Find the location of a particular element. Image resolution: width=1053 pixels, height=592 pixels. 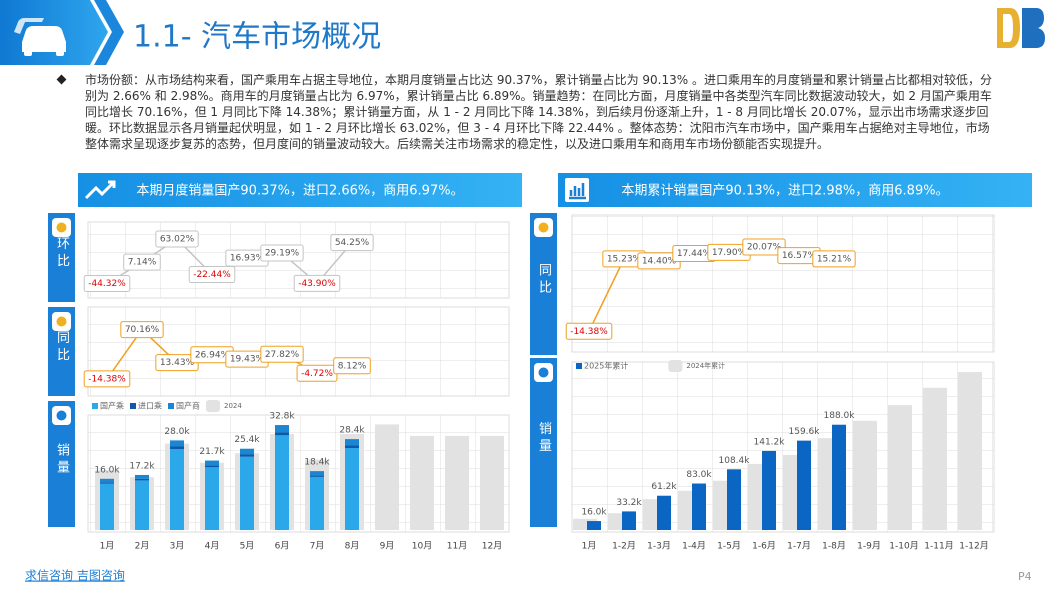

x-tick-label: 10月 is located at coordinates (422, 546).